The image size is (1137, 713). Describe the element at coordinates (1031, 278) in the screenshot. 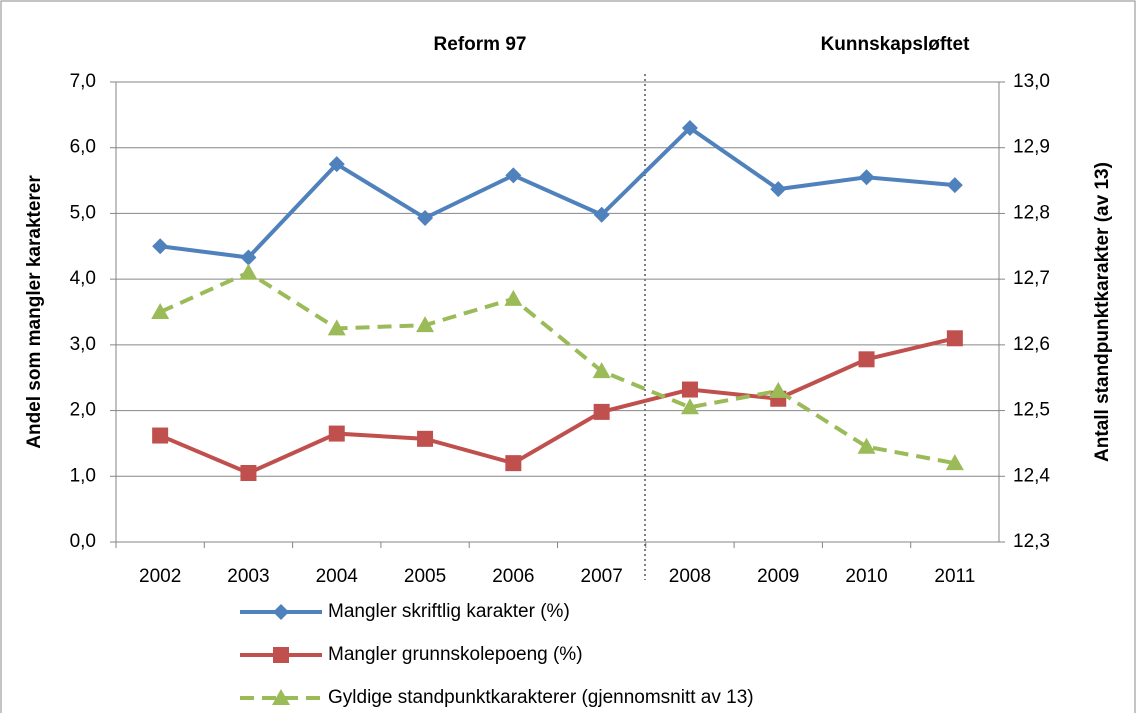

I see `y2-tick-label: 12,7` at that location.